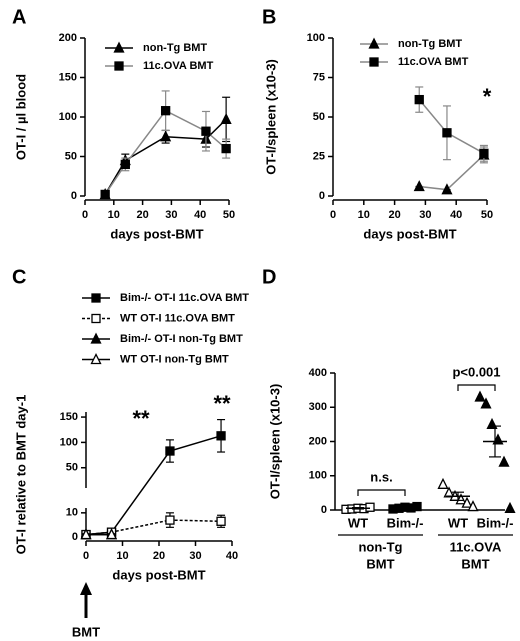  What do you see at coordinates (381, 476) in the screenshot?
I see `annotation: n.s.` at bounding box center [381, 476].